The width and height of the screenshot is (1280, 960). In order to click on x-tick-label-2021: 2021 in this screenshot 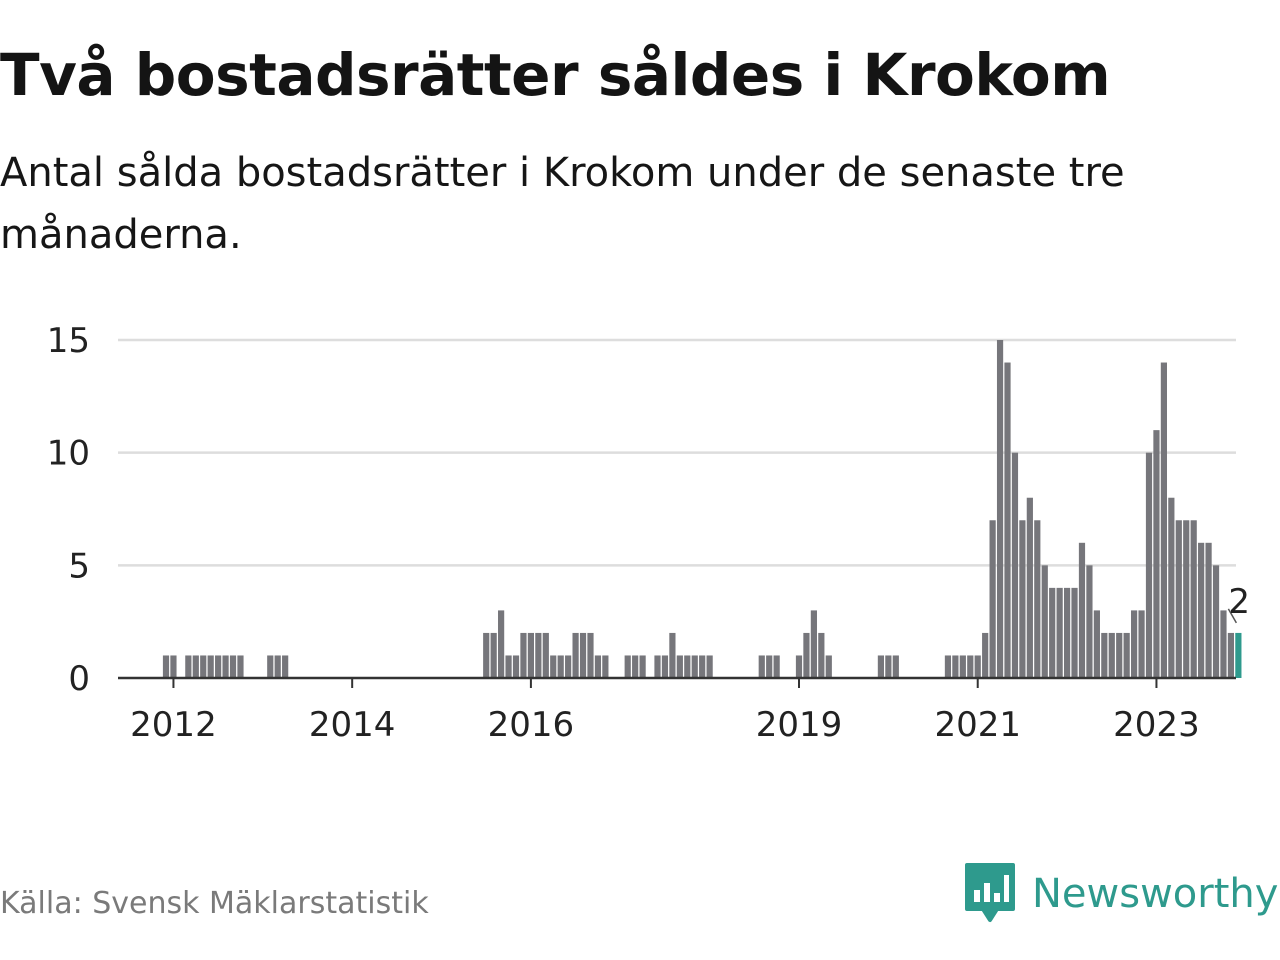, I will do `click(977, 725)`.